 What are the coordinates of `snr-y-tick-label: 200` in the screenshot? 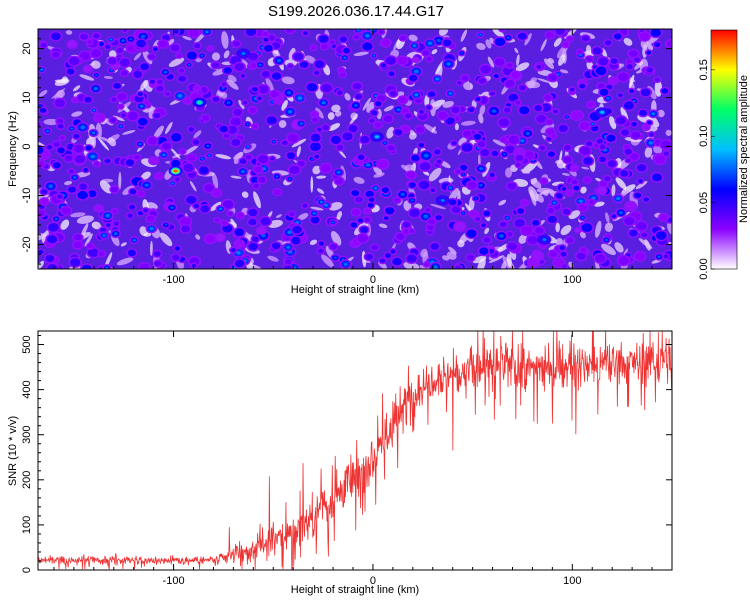 It's located at (27, 480).